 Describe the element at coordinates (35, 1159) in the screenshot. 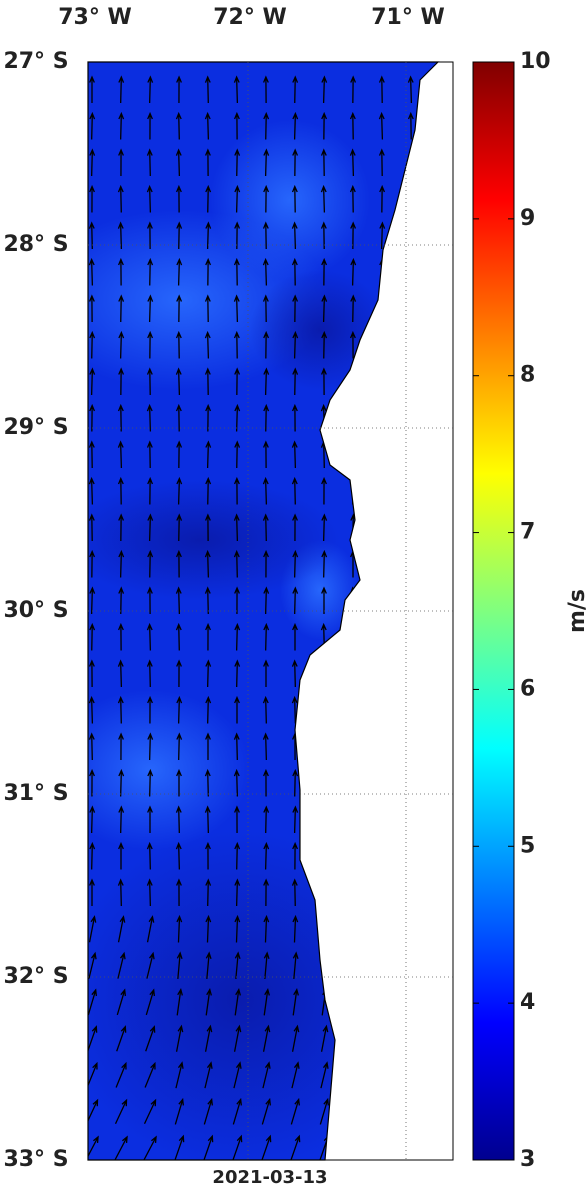

I see `lat-label: 33° S` at that location.